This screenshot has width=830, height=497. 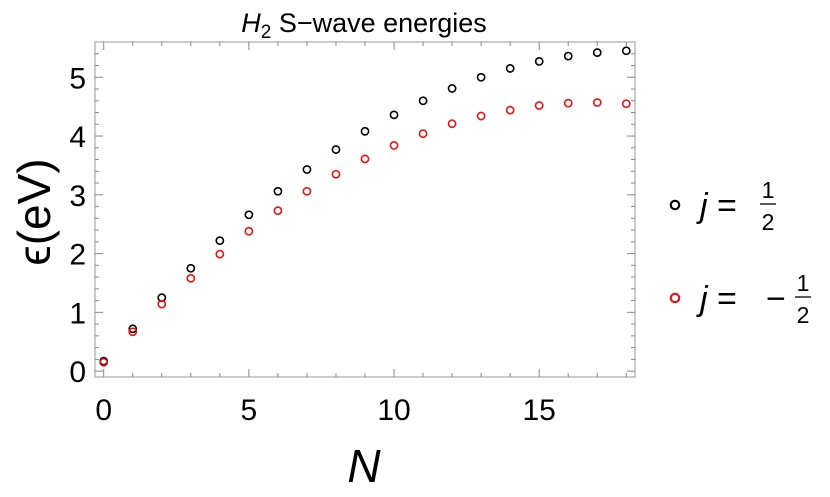 What do you see at coordinates (378, 23) in the screenshot?
I see `chart-title-rest: S−wave energies` at bounding box center [378, 23].